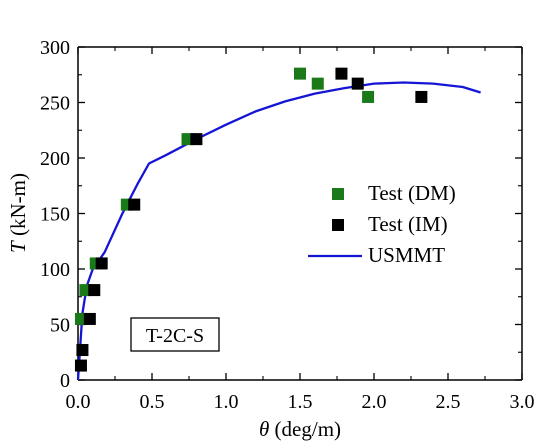  I want to click on x-tick-label: 2.0, so click(374, 402).